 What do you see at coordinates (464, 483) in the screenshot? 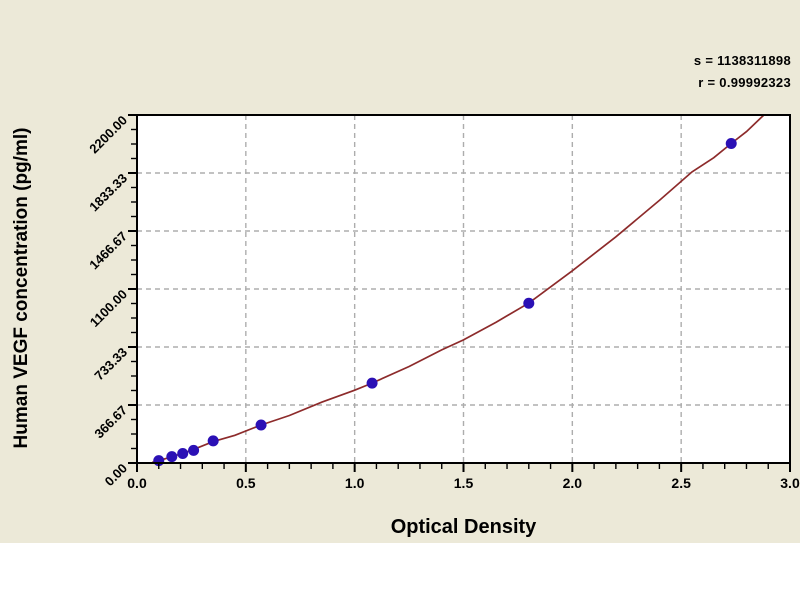
I see `x-tick-label: 1.5` at bounding box center [464, 483].